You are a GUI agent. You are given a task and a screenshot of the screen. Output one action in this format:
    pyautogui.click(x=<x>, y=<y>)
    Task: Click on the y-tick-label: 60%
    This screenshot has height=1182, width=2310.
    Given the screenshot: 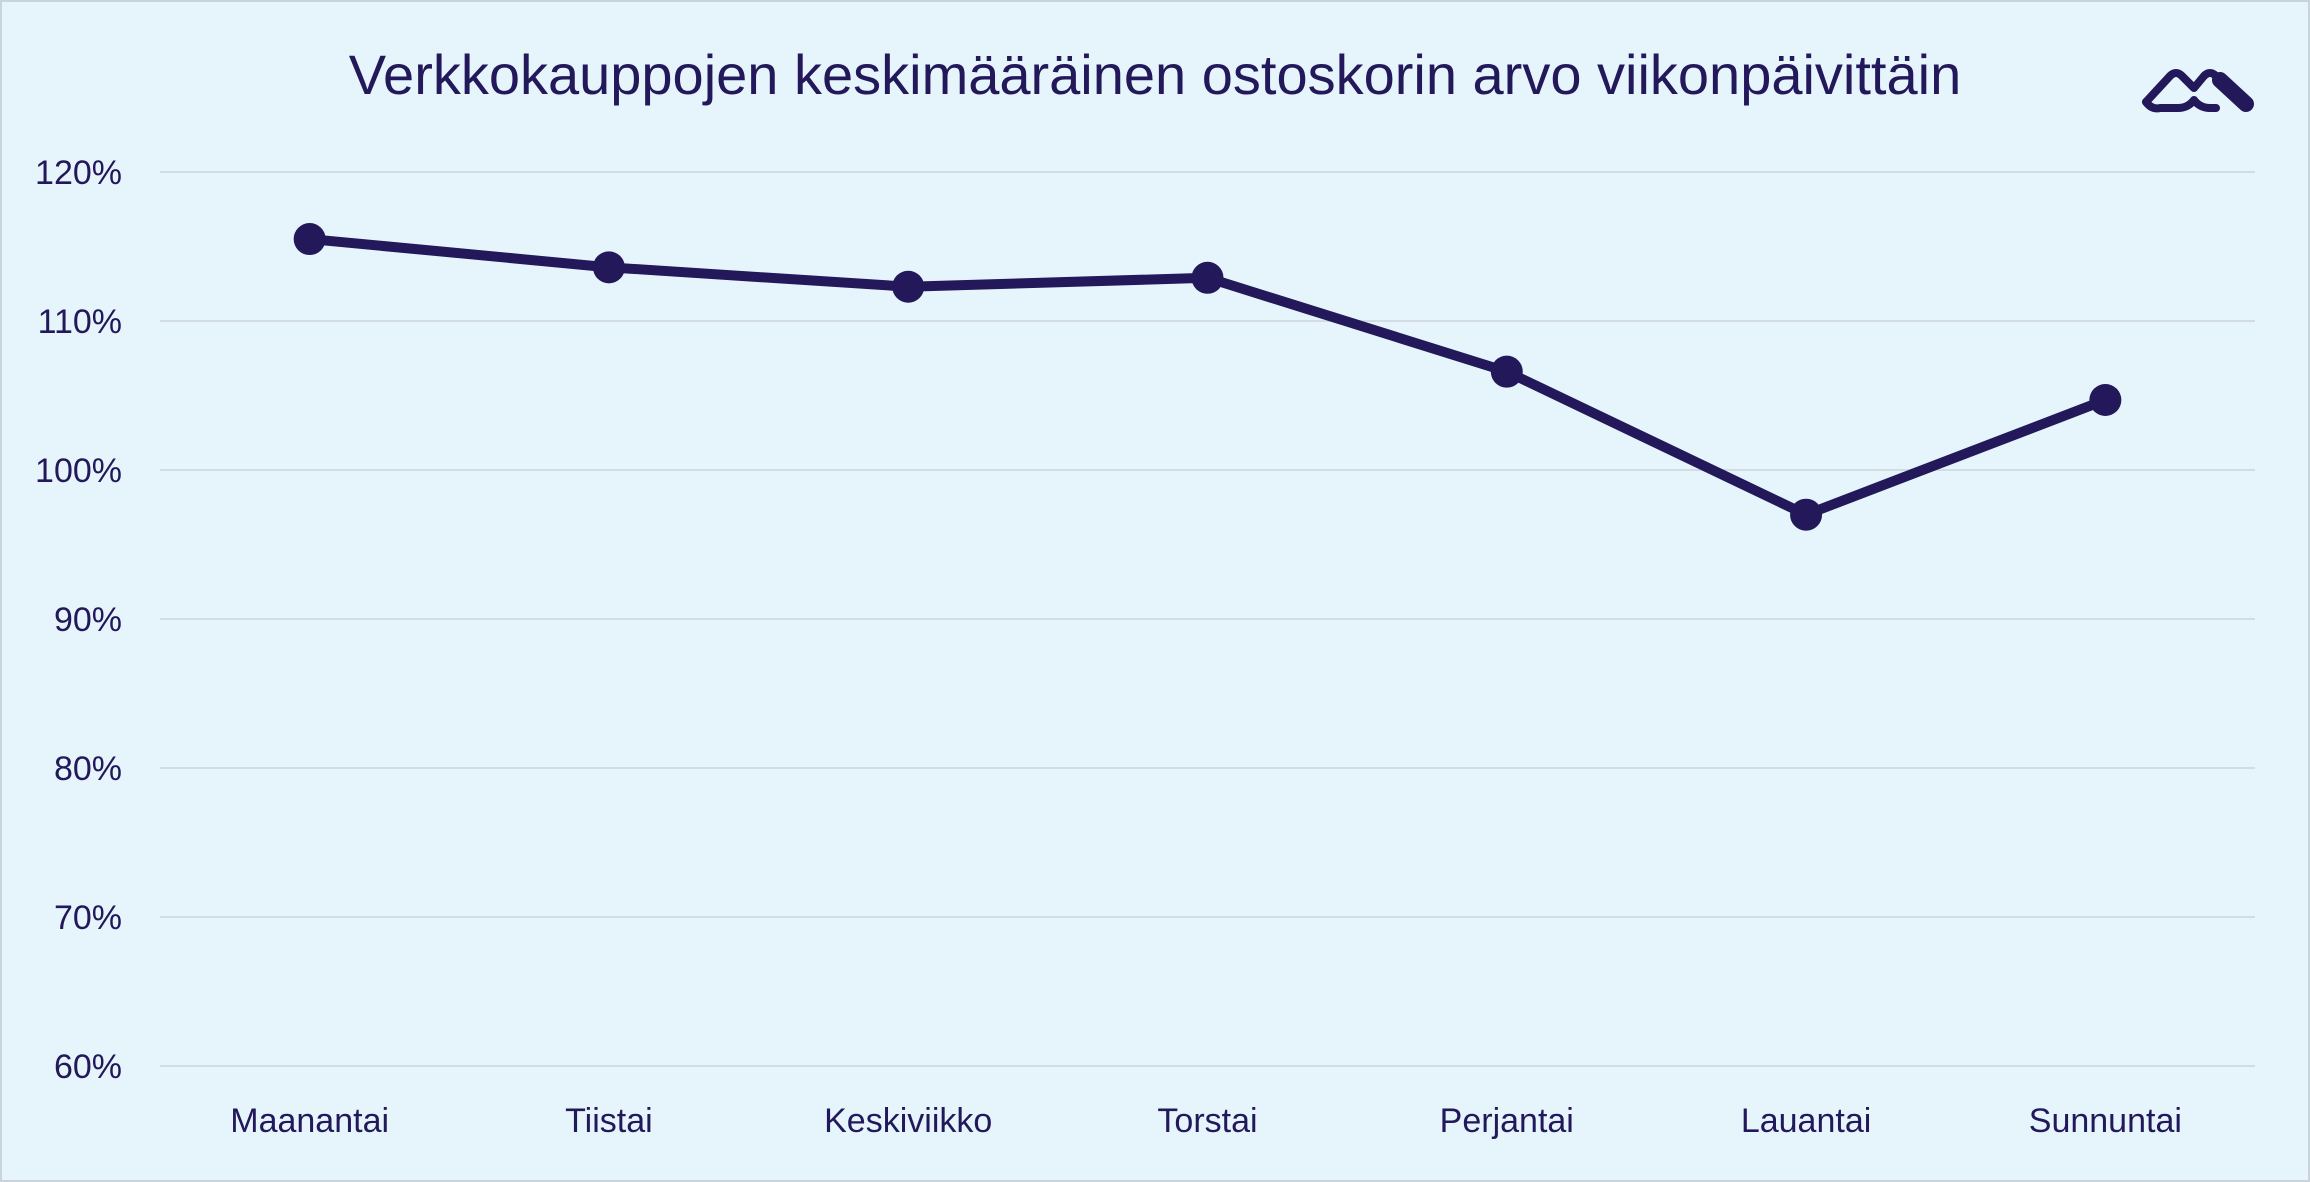 What is the action you would take?
    pyautogui.click(x=88, y=1067)
    